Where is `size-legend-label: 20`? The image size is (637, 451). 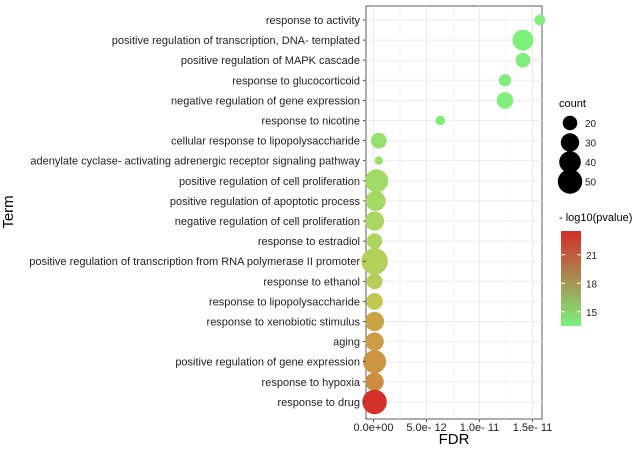 size-legend-label: 20 is located at coordinates (591, 124).